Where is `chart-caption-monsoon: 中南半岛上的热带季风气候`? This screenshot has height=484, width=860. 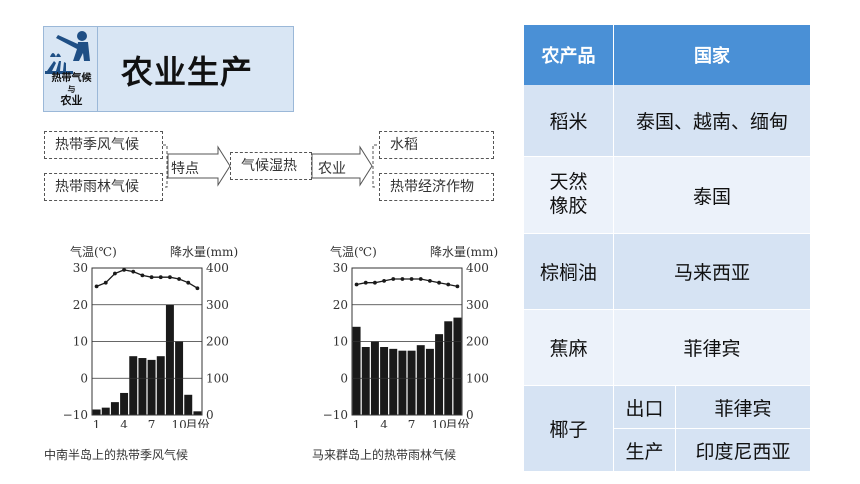
chart-caption-monsoon: 中南半岛上的热带季风气候 is located at coordinates (116, 455).